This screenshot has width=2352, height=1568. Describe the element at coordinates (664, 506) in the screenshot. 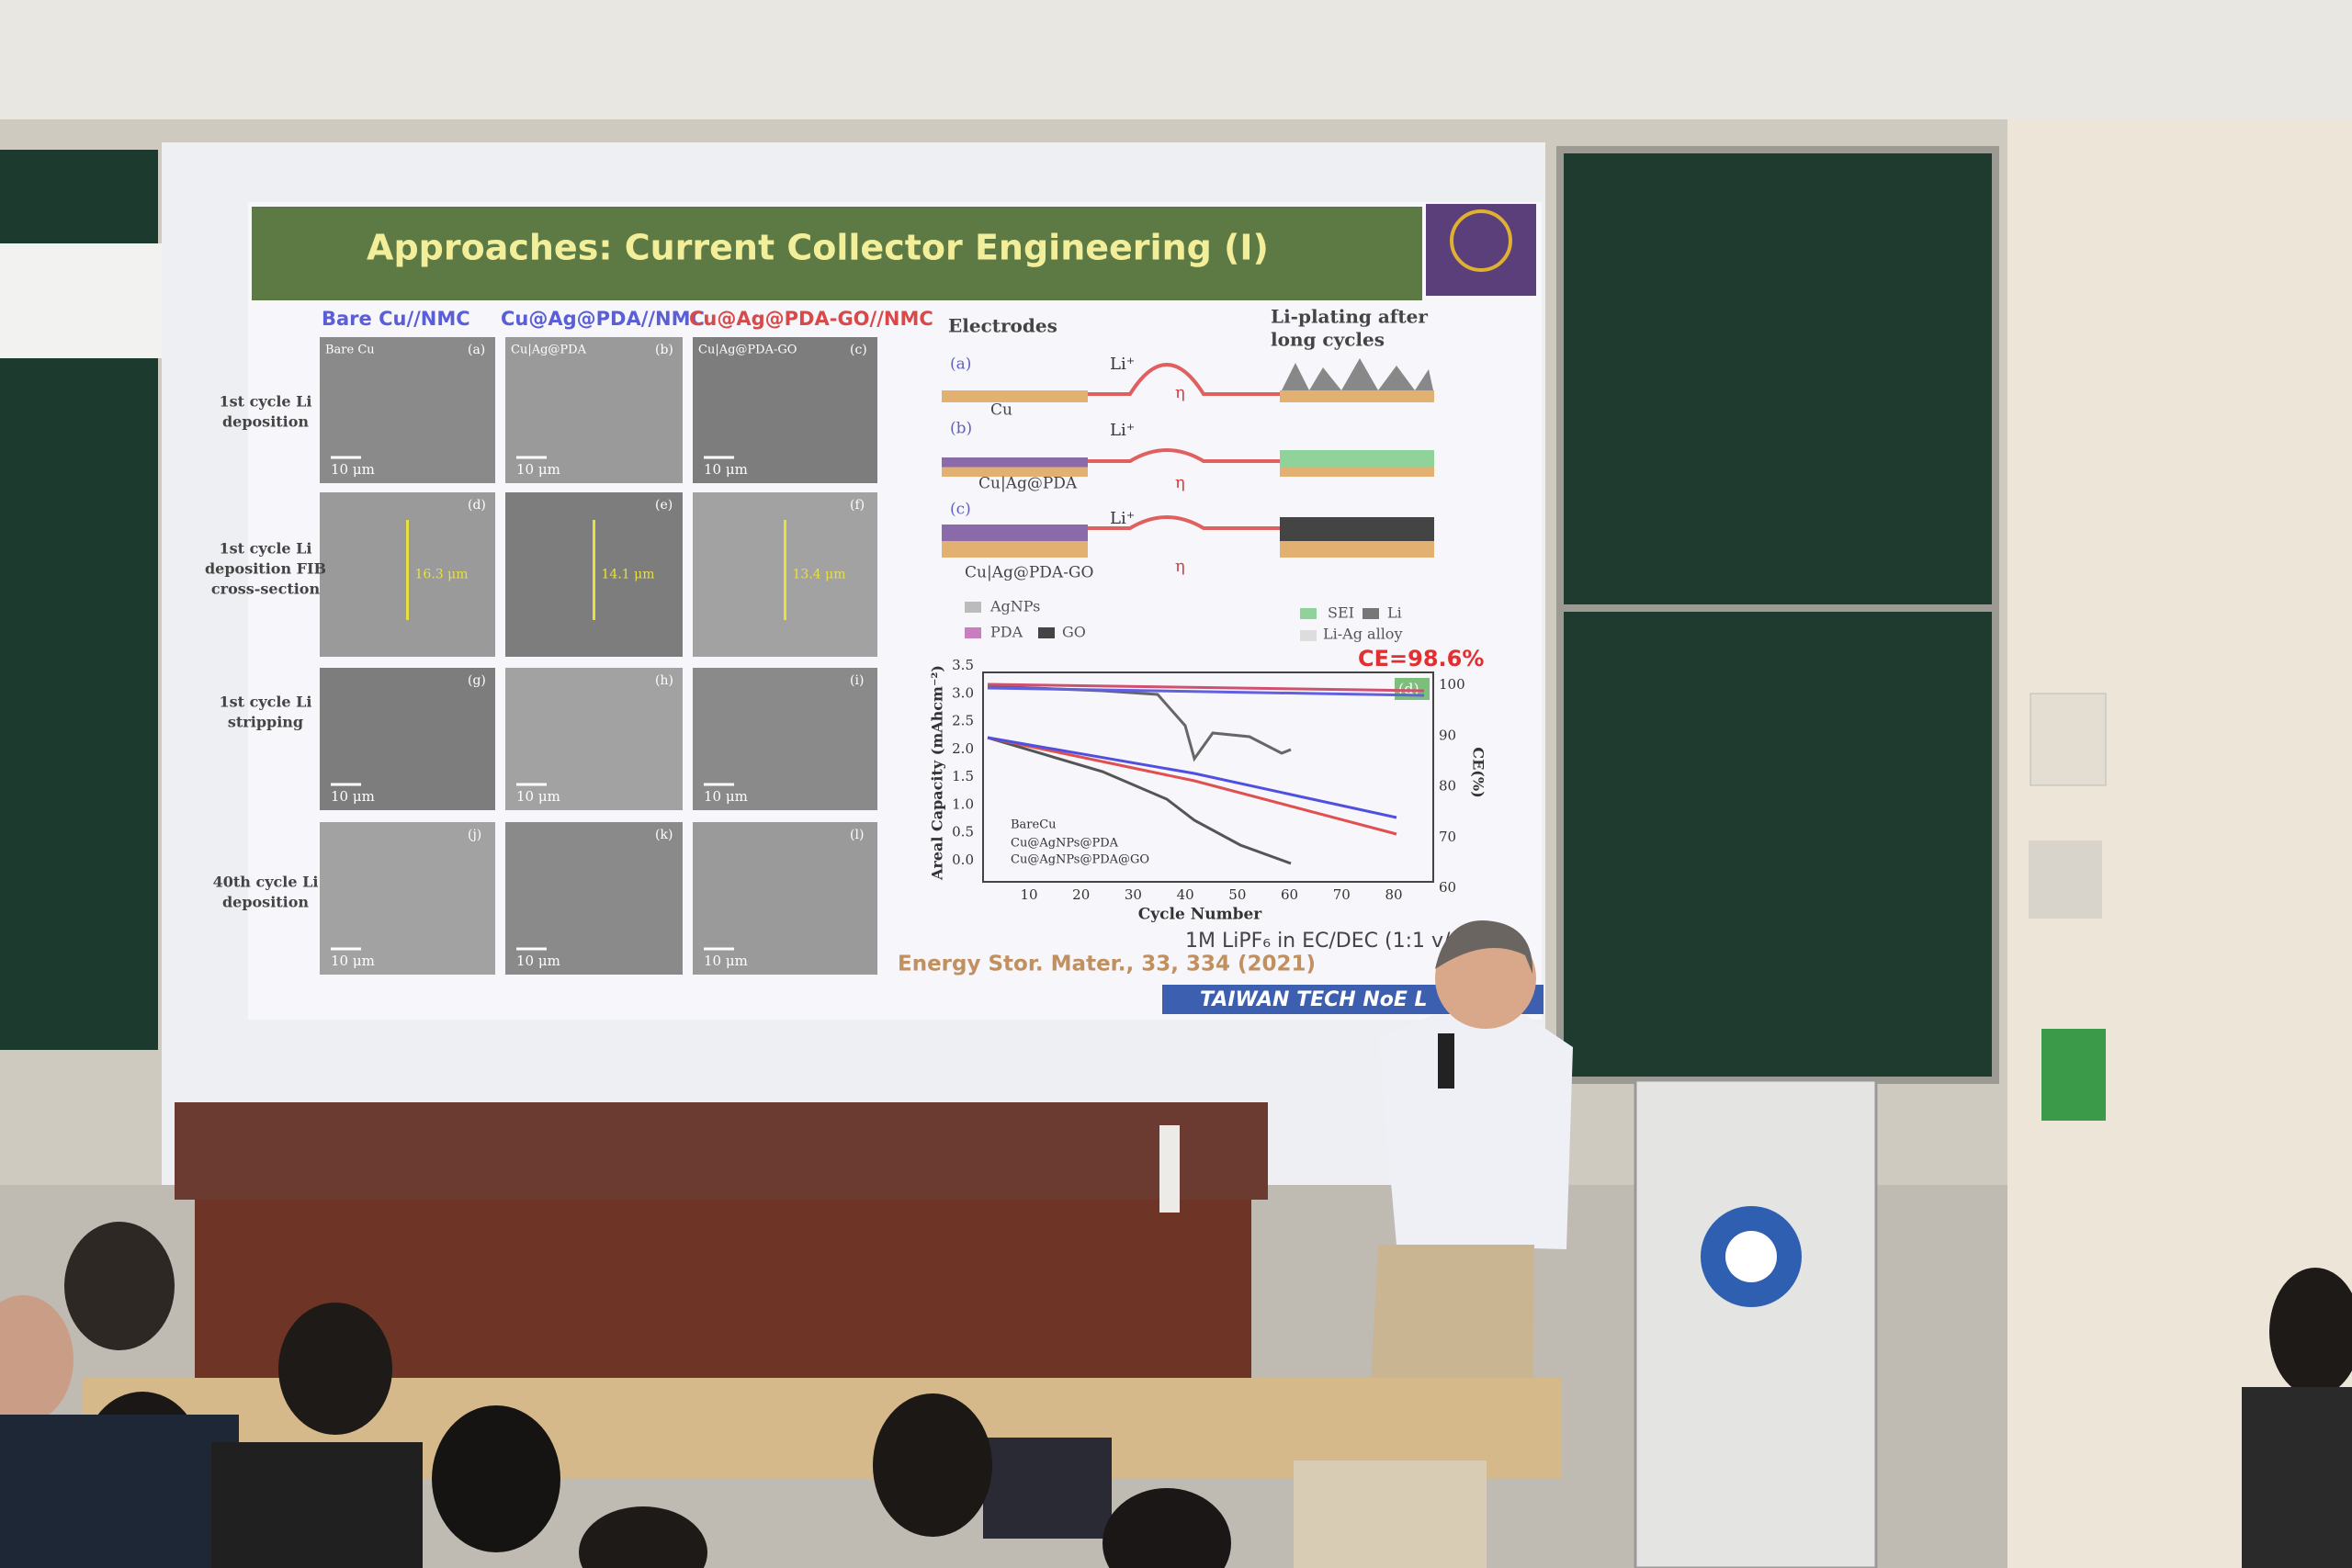

I see `panel-label: (e)` at that location.